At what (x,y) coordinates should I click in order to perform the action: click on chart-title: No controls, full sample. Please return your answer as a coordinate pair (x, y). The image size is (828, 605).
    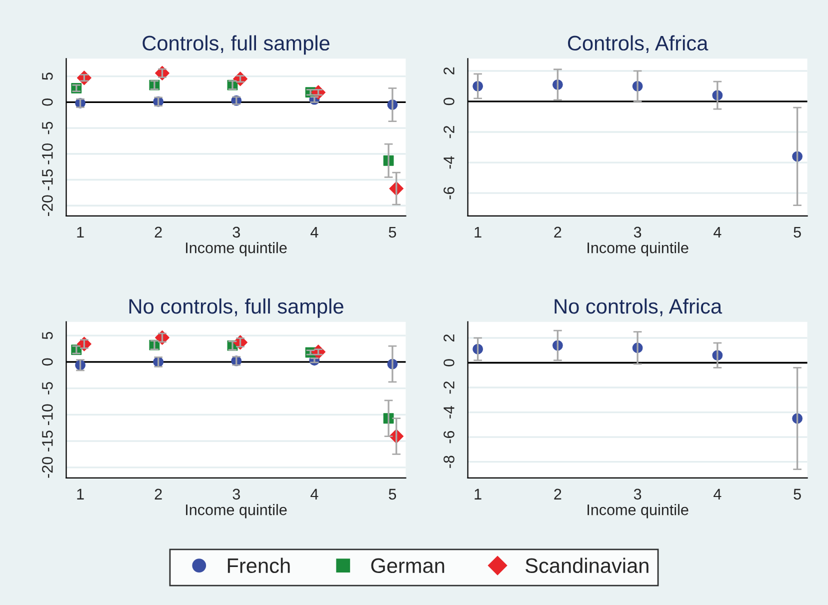
    Looking at the image, I should click on (236, 308).